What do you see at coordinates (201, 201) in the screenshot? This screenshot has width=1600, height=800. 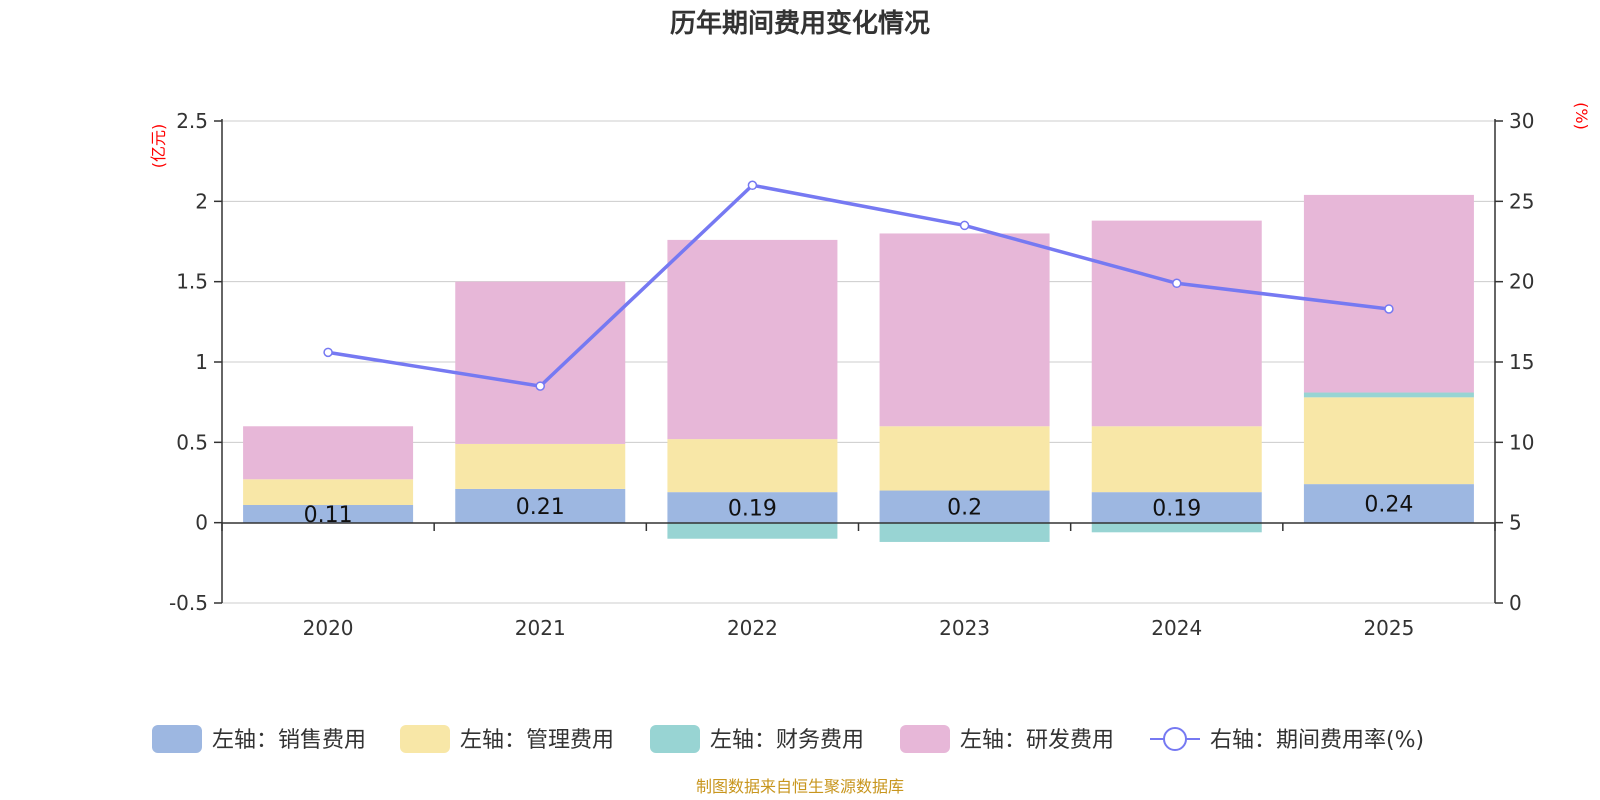 I see `left-tick-label: 2` at bounding box center [201, 201].